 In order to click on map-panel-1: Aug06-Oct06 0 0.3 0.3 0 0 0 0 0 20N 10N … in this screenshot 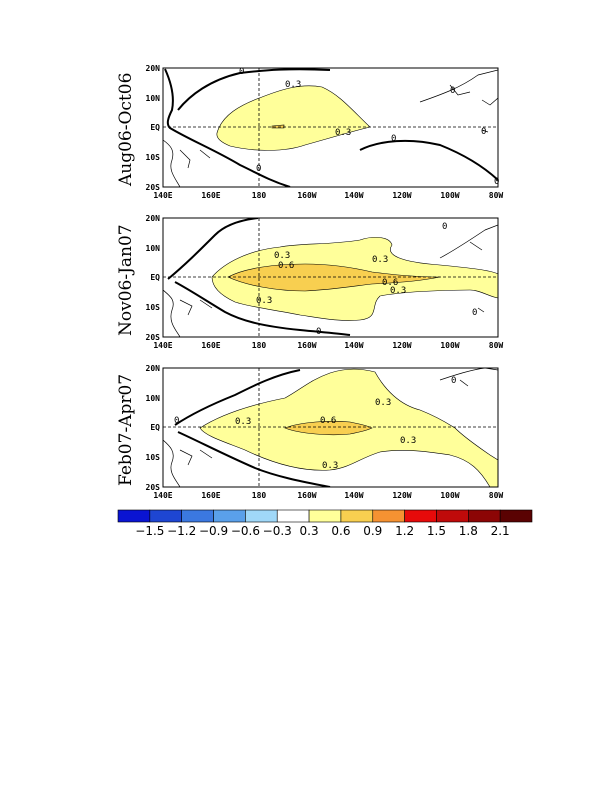, I will do `click(309, 132)`.